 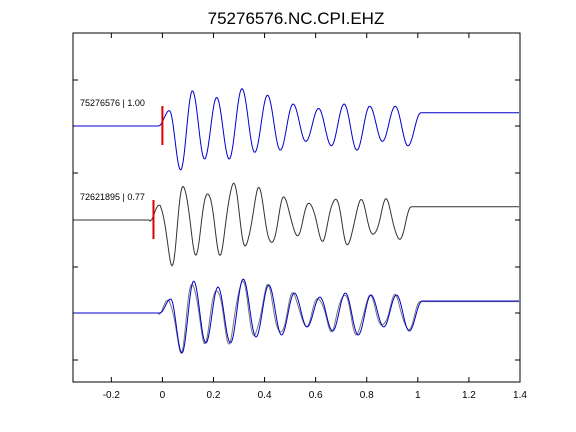 What do you see at coordinates (163, 395) in the screenshot?
I see `x-tick-label: 0` at bounding box center [163, 395].